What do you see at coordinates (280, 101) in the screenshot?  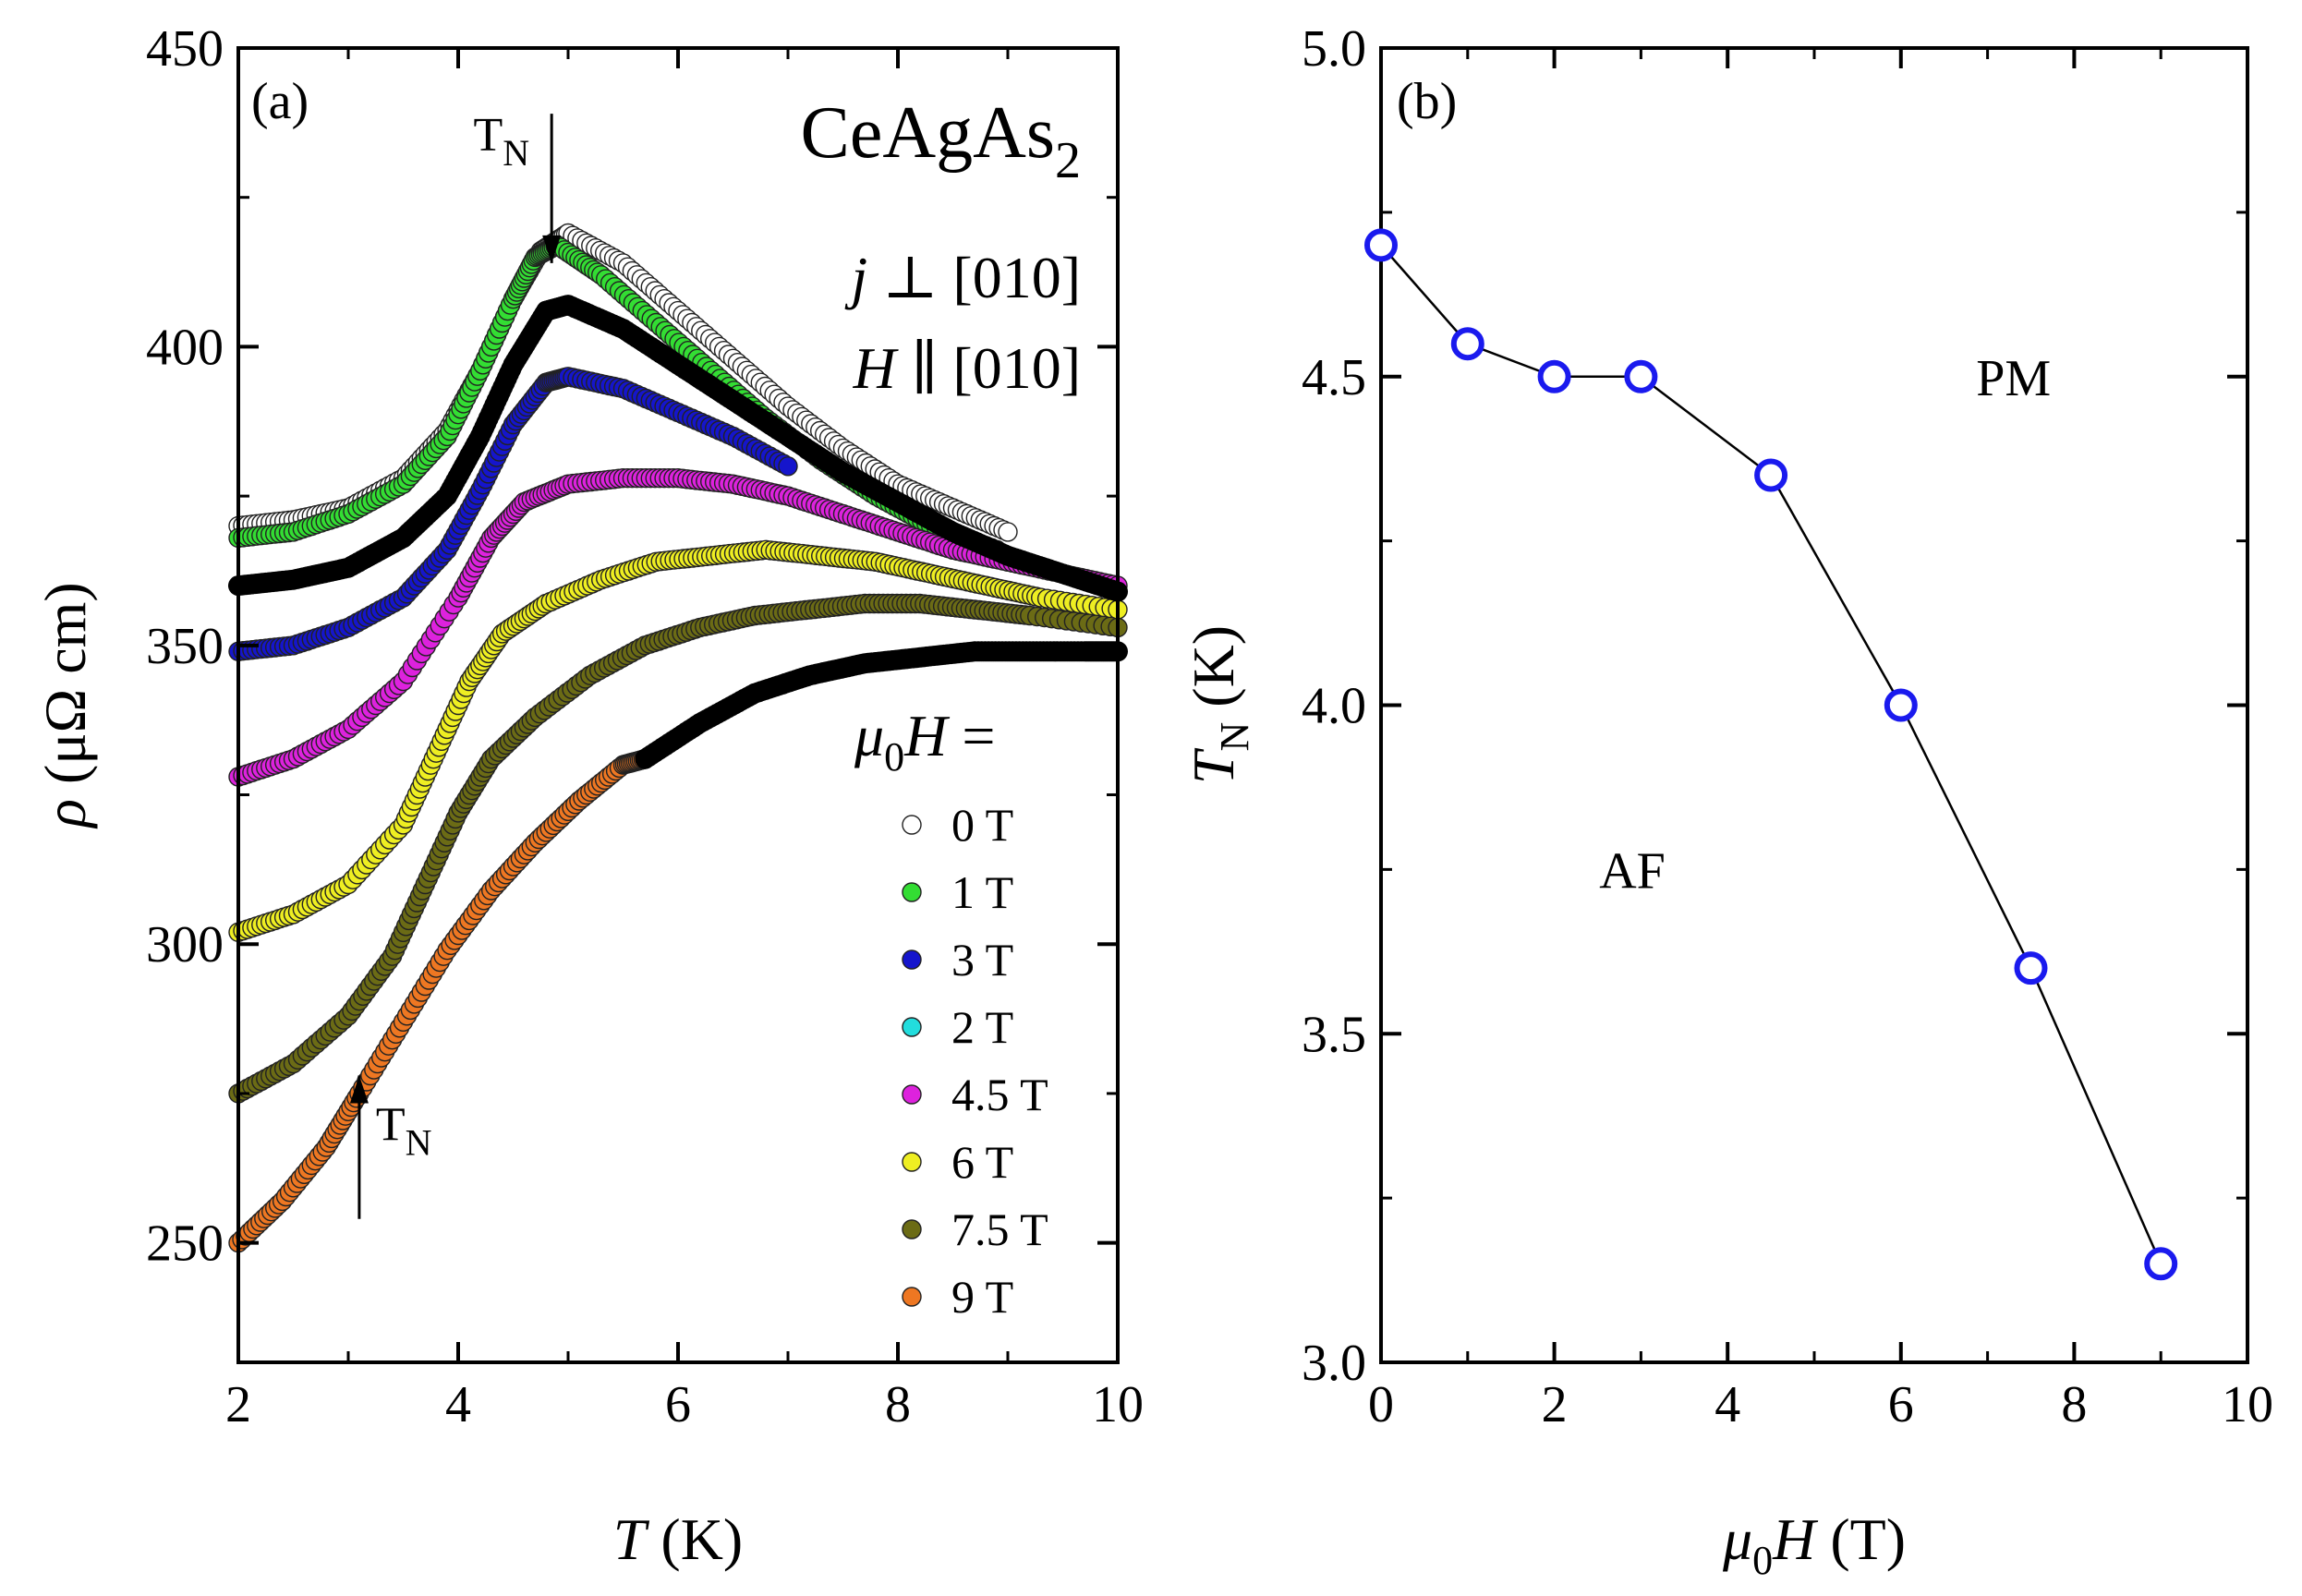 I see `panel-a-label: (a)` at bounding box center [280, 101].